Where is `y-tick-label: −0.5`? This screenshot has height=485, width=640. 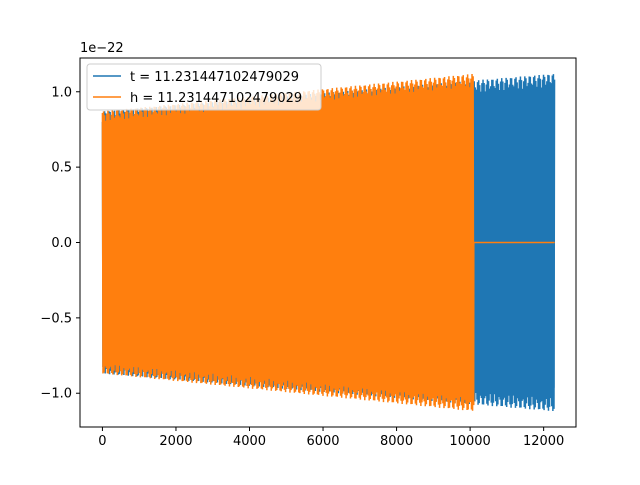
y-tick-label: −0.5 is located at coordinates (56, 318).